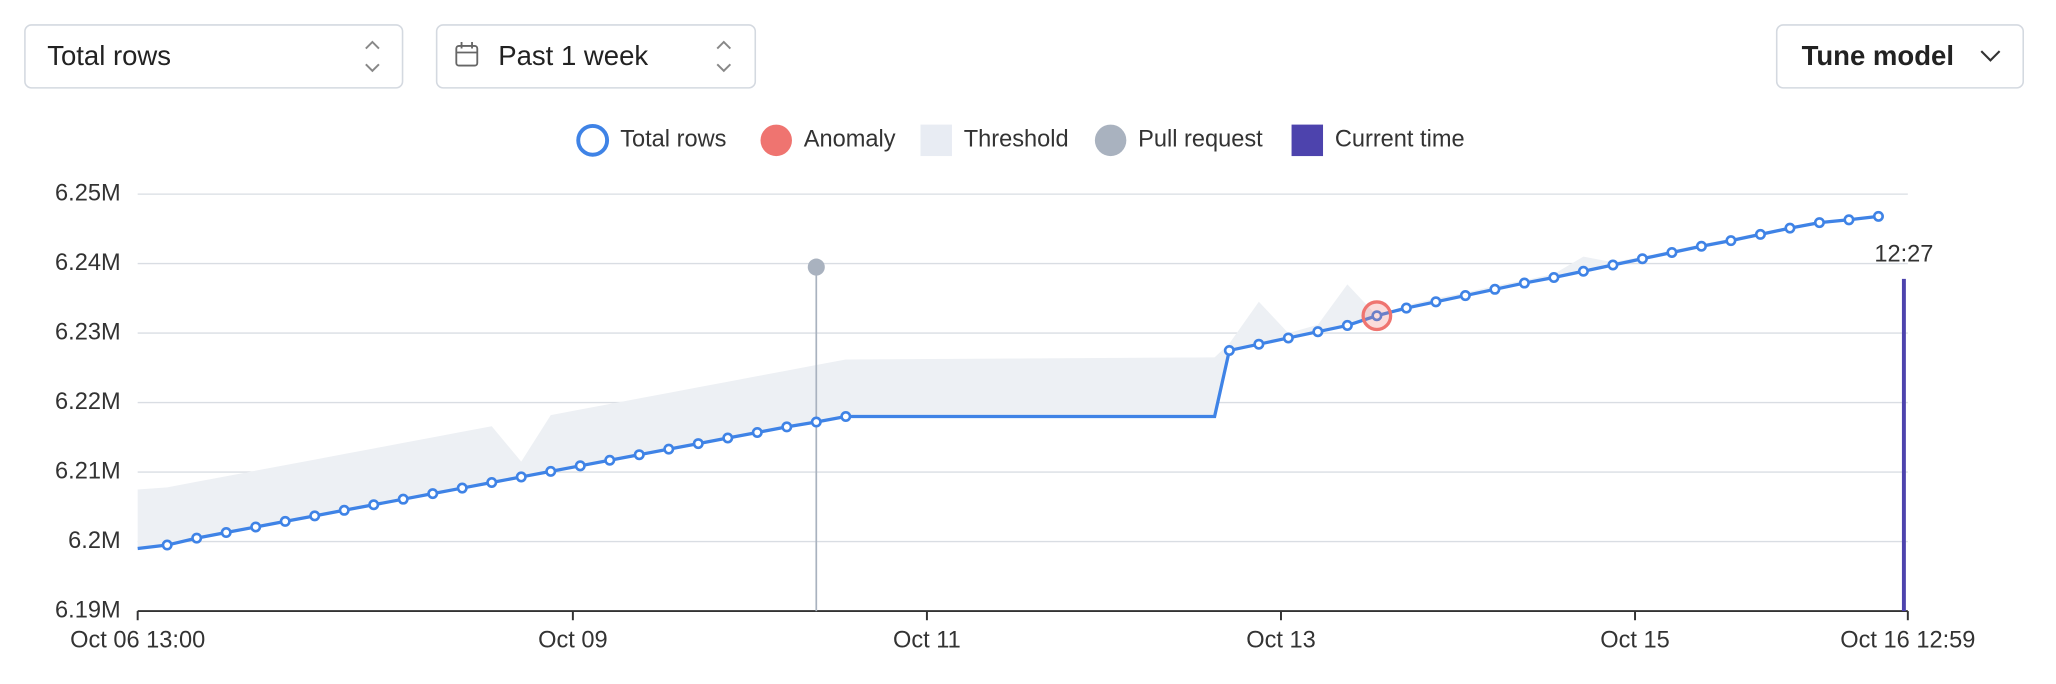 The image size is (2056, 684). What do you see at coordinates (1903, 255) in the screenshot?
I see `current-time-label: 12:27` at bounding box center [1903, 255].